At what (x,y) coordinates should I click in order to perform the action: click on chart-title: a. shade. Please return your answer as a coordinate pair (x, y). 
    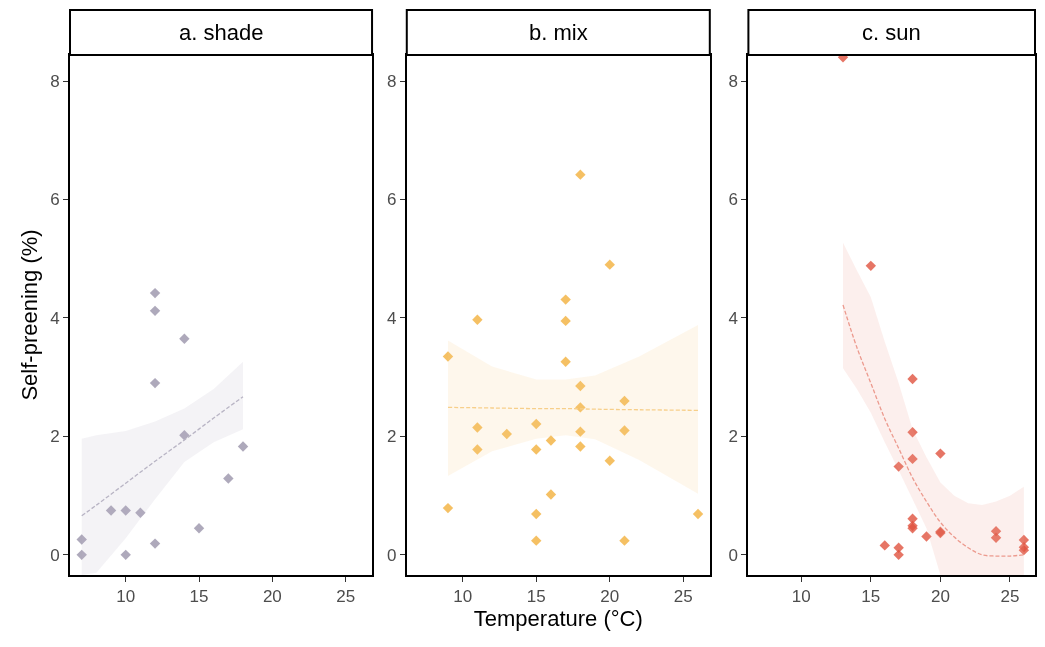
    Looking at the image, I should click on (221, 32).